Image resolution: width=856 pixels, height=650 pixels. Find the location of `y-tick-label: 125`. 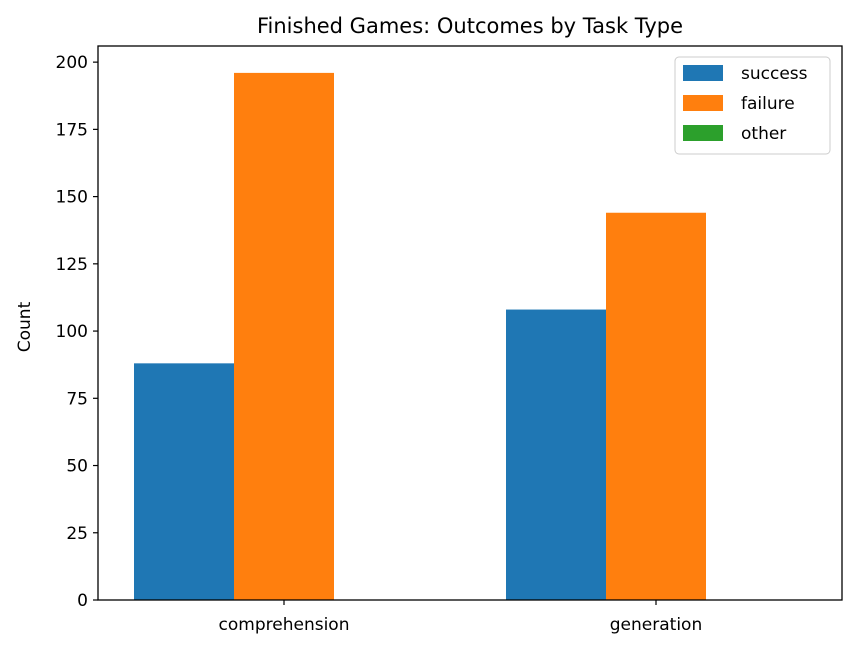

y-tick-label: 125 is located at coordinates (72, 265).